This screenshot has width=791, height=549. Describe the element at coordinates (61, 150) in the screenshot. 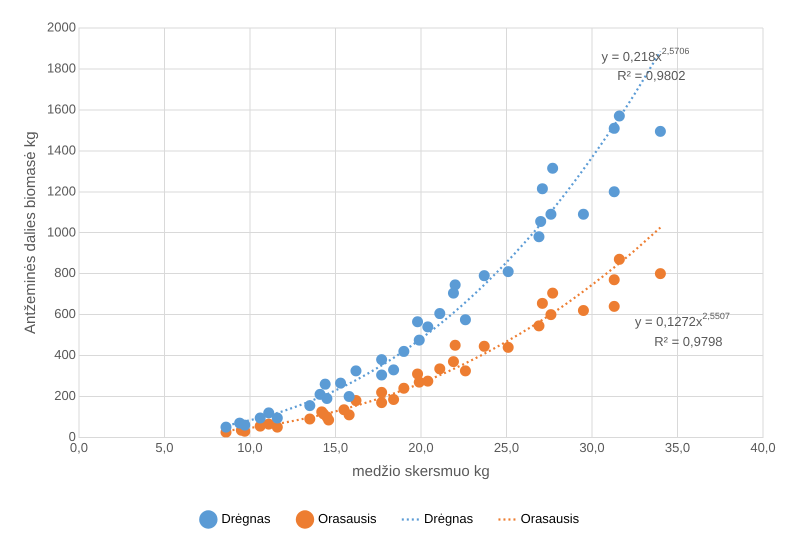

I see `y-tick-label: 1400` at that location.